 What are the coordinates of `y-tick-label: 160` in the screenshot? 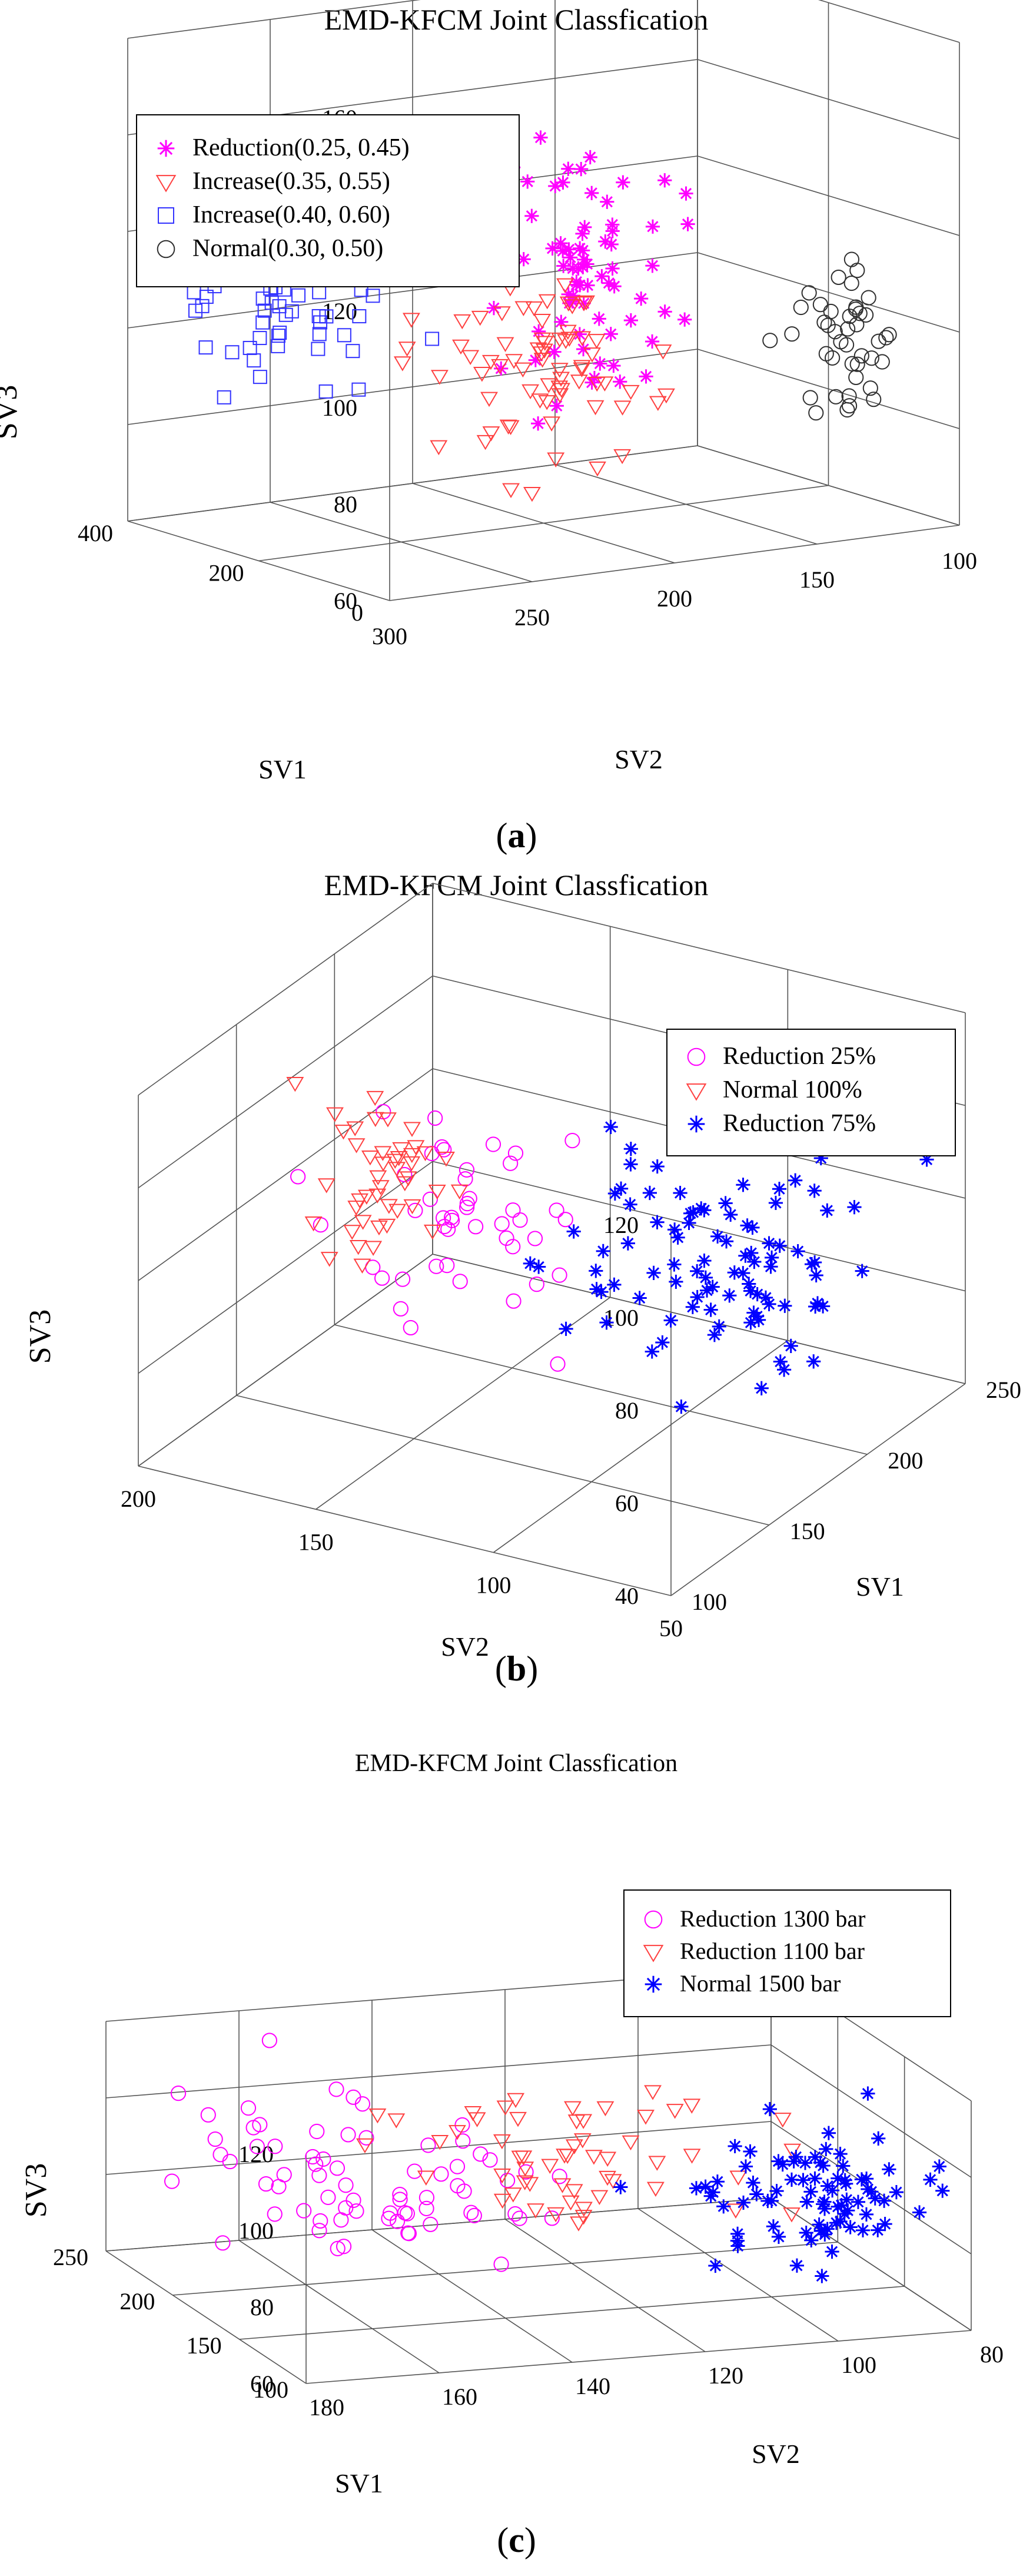 It's located at (459, 2396).